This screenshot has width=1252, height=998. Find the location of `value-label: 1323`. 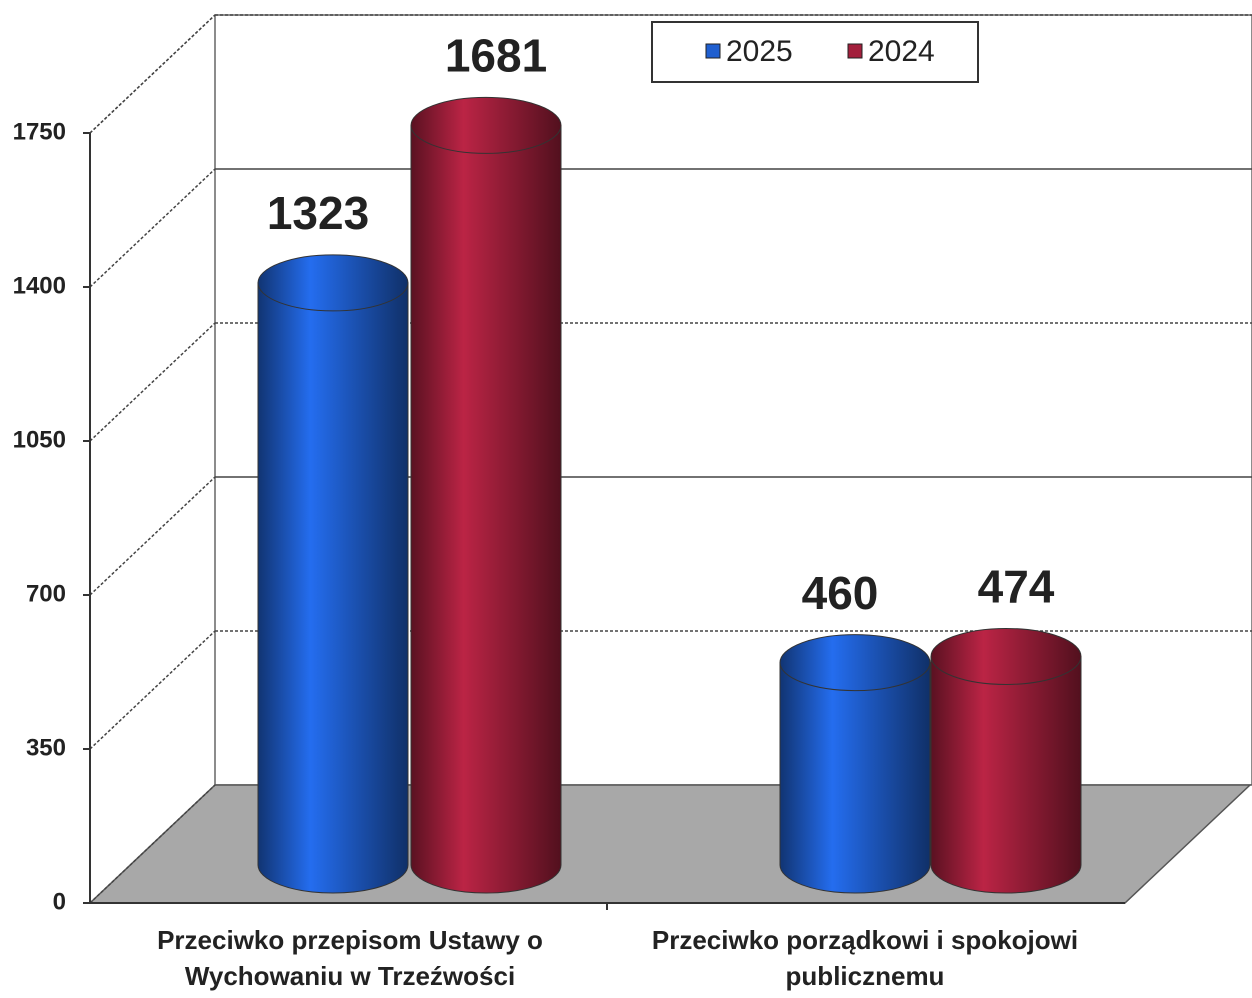

value-label: 1323 is located at coordinates (318, 213).